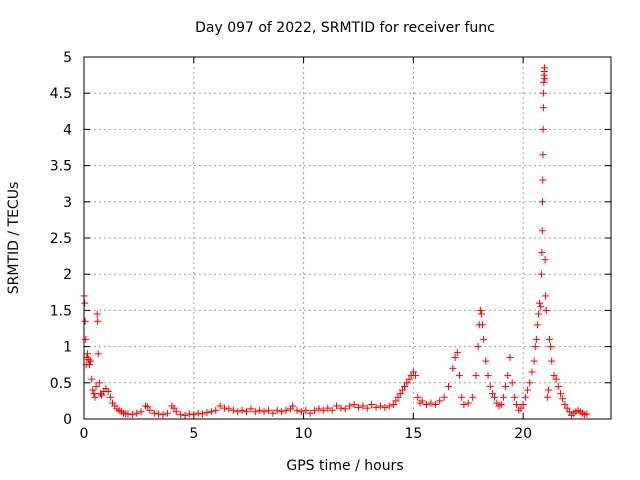 The image size is (640, 480). What do you see at coordinates (14, 238) in the screenshot?
I see `y-axis-title: SRMTID / TECUs` at bounding box center [14, 238].